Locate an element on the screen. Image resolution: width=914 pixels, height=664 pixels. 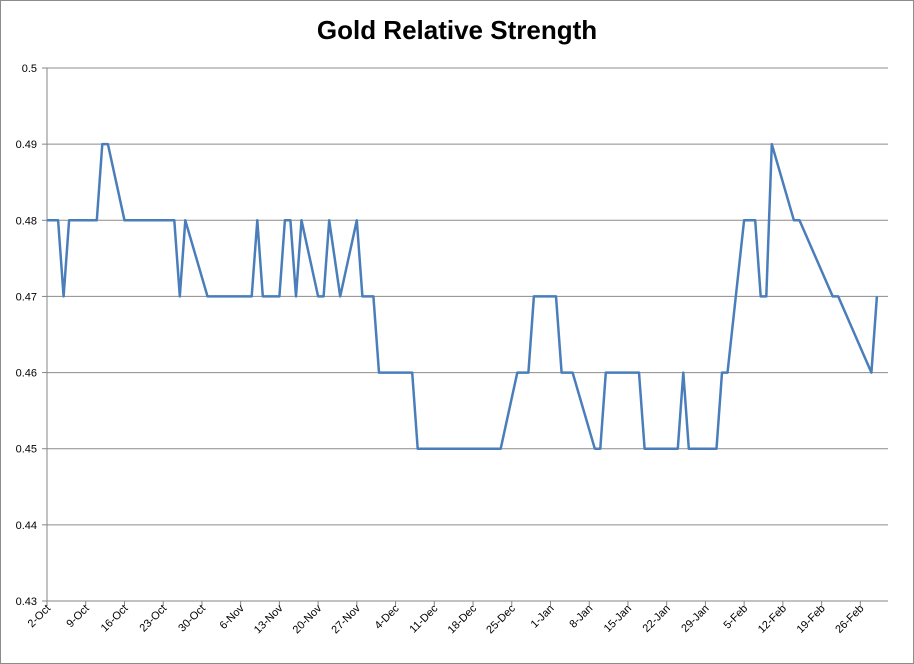
y-tick-label: 0.46 is located at coordinates (26, 374).